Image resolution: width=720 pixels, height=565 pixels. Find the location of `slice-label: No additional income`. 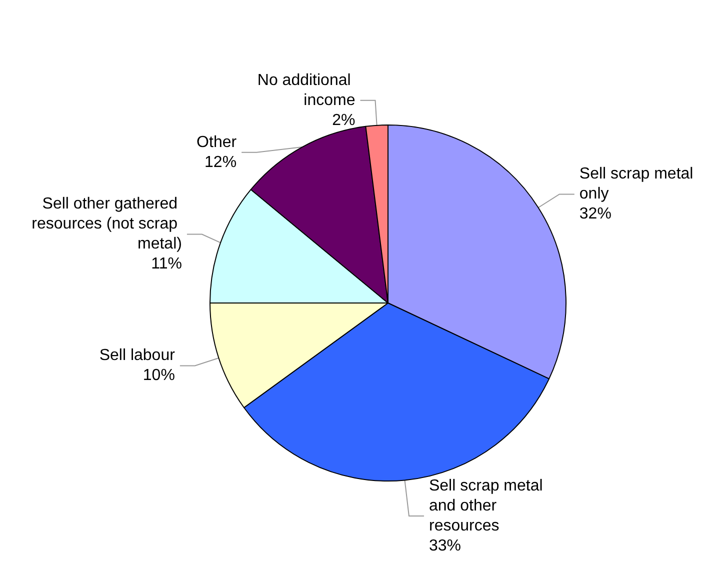

slice-label: No additional income is located at coordinates (306, 90).